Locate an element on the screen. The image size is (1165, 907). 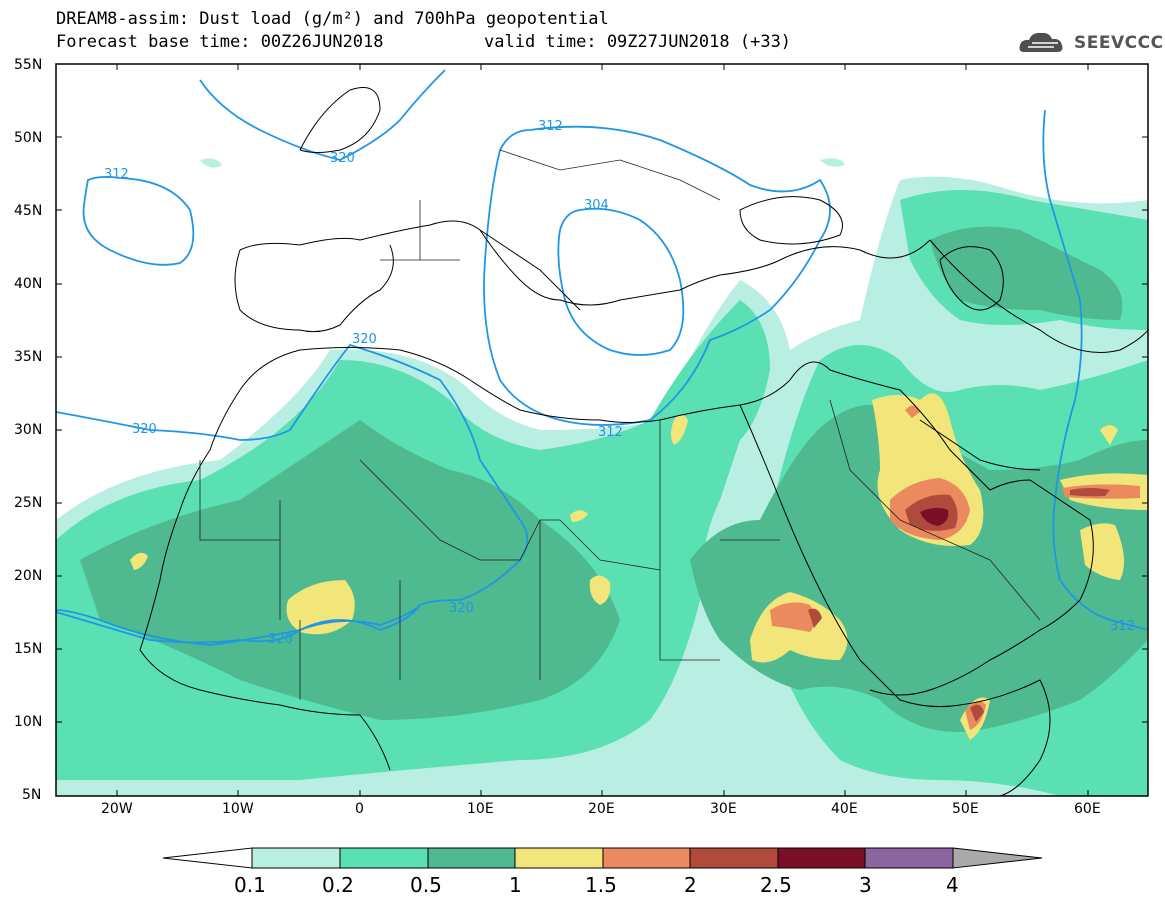
lon-label: 30E is located at coordinates (723, 809).